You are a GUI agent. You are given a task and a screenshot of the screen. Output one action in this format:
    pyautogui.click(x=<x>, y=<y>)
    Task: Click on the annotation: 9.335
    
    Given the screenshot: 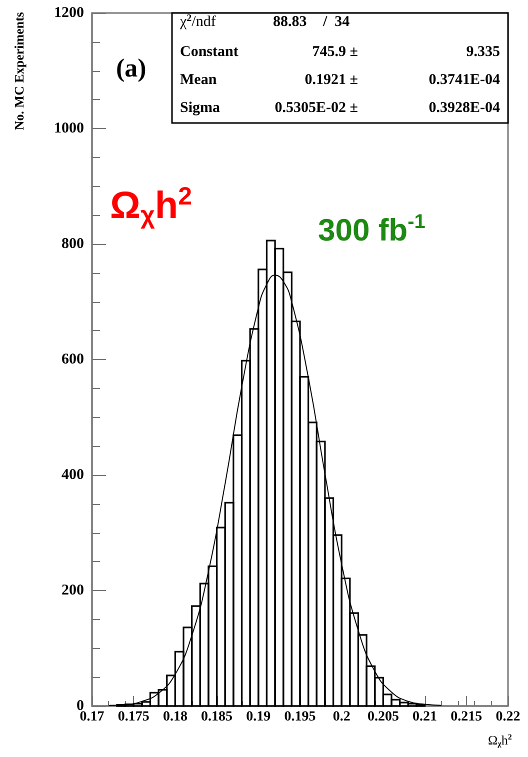 What is the action you would take?
    pyautogui.click(x=483, y=52)
    